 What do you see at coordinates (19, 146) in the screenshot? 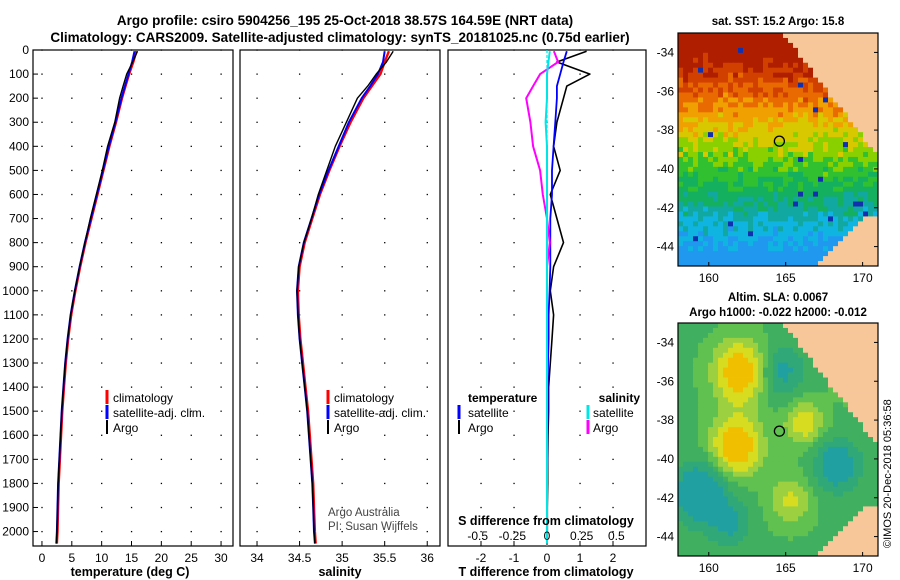
I see `depth-tick-label: 400` at bounding box center [19, 146].